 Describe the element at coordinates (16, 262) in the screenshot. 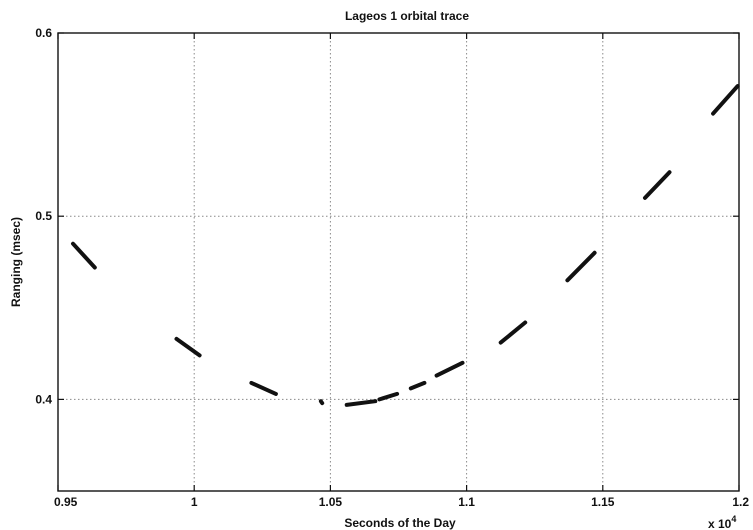

I see `y-axis-label: Ranging (msec)` at that location.